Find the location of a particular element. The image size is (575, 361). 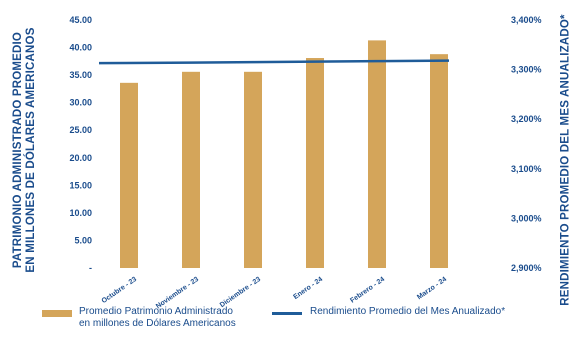

right-tick-label: 3,400% is located at coordinates (526, 20).